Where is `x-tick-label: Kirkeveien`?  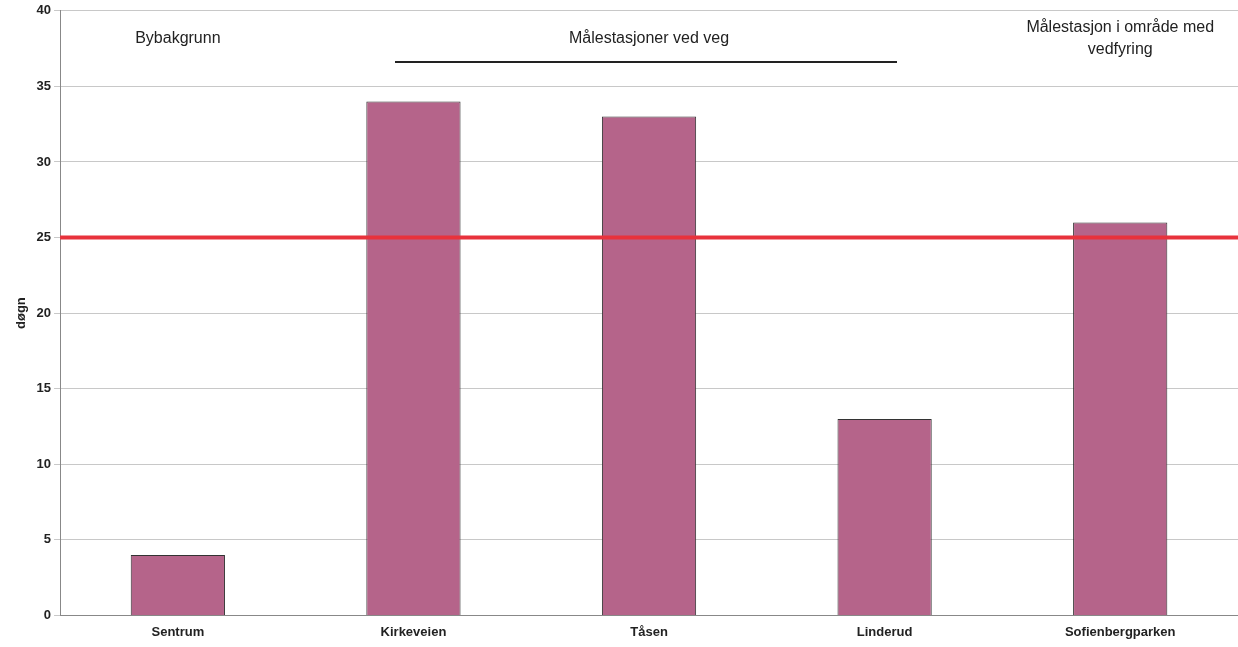
x-tick-label: Kirkeveien is located at coordinates (413, 631).